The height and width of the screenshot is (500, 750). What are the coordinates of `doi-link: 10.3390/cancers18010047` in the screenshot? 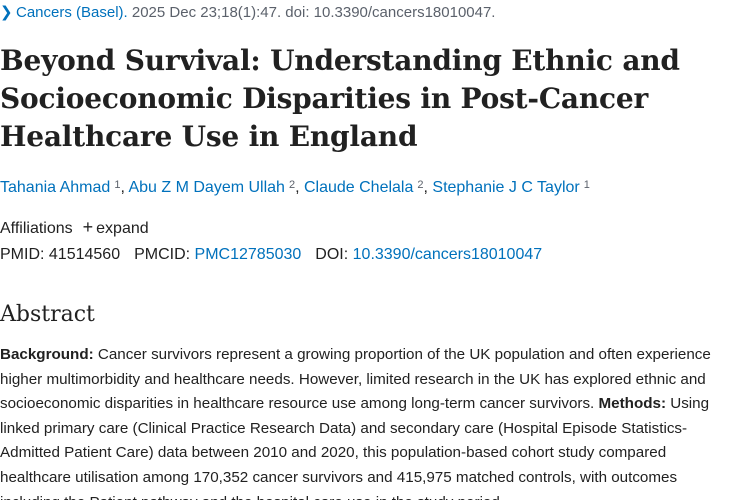 It's located at (447, 254).